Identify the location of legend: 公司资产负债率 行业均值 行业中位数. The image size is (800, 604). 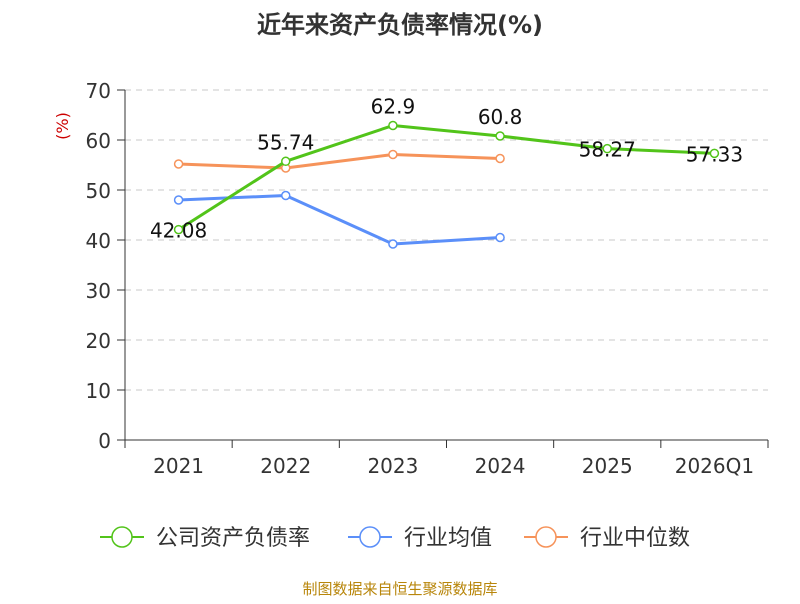
(395, 538).